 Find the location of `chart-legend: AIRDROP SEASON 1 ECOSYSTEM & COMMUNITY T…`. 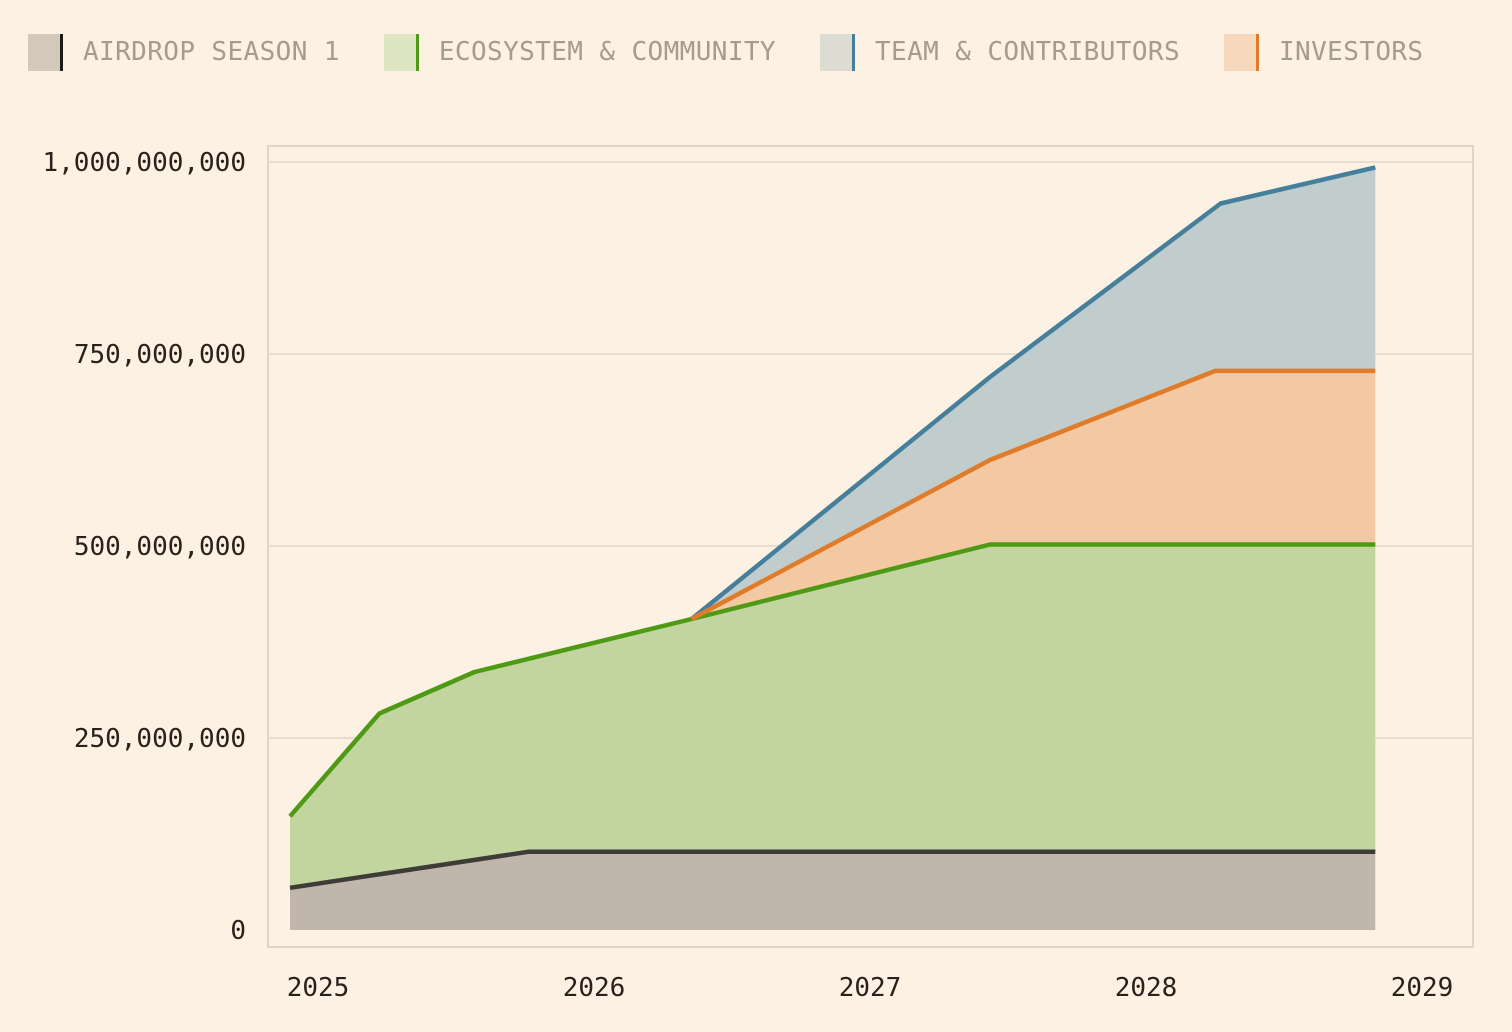

chart-legend: AIRDROP SEASON 1 ECOSYSTEM & COMMUNITY T… is located at coordinates (725, 52).